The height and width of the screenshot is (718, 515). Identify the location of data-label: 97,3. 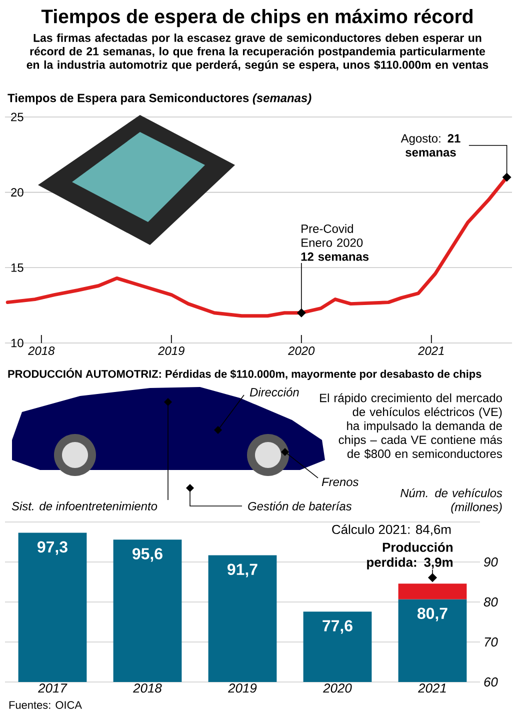
(53, 548).